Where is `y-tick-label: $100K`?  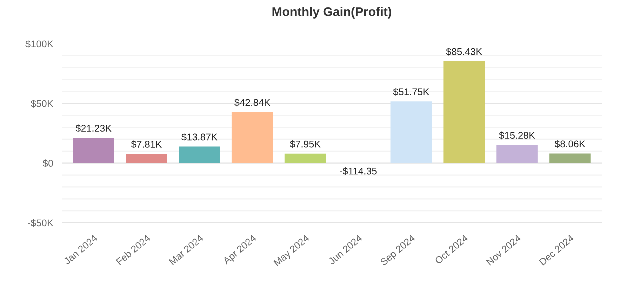 y-tick-label: $100K is located at coordinates (40, 44).